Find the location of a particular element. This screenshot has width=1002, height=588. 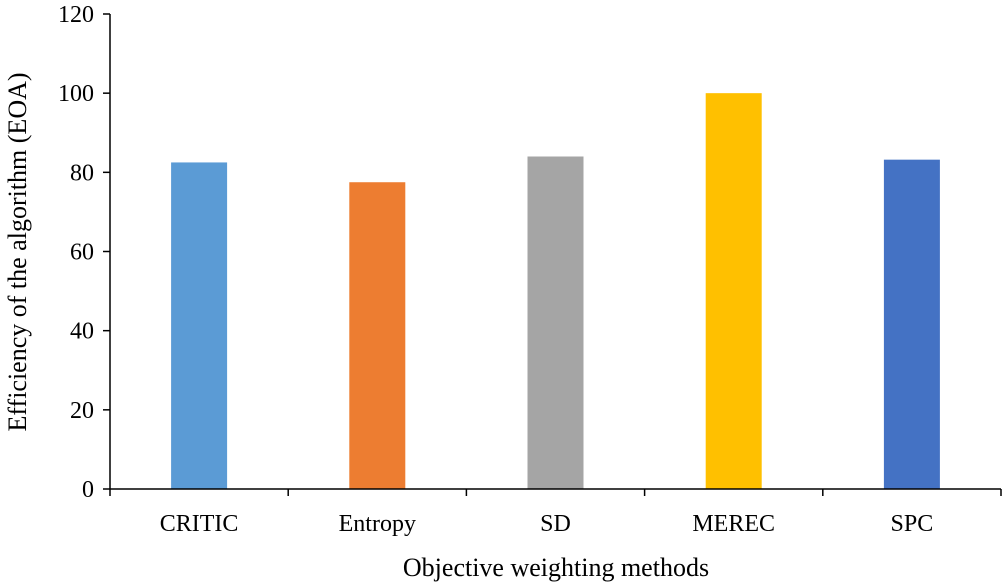

bar-spc is located at coordinates (911, 324).